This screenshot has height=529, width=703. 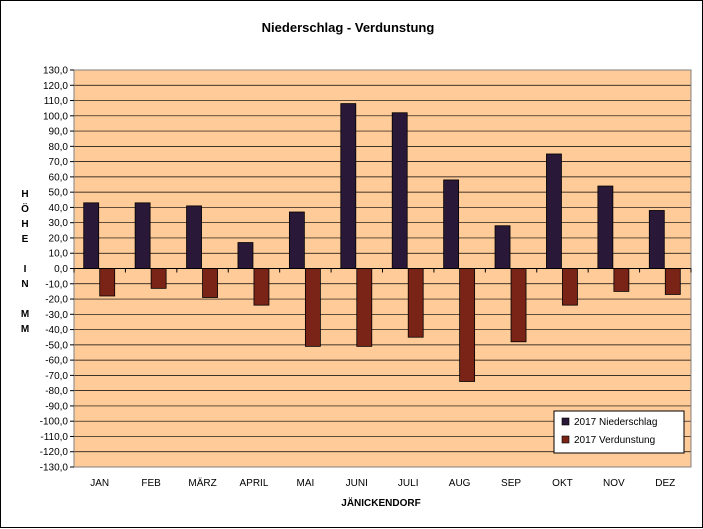 What do you see at coordinates (25, 239) in the screenshot?
I see `y-axis-label-letter: E` at bounding box center [25, 239].